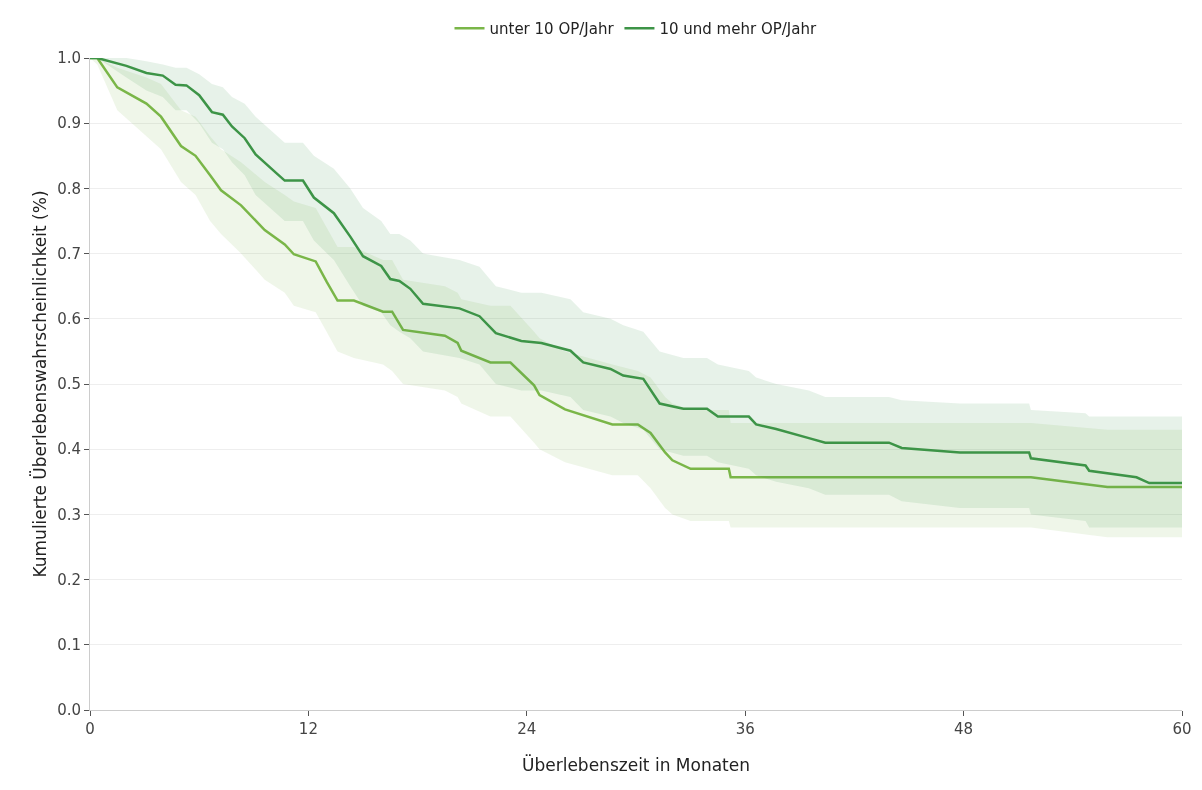 The height and width of the screenshot is (790, 1202). Describe the element at coordinates (308, 729) in the screenshot. I see `x-tick-label: 12` at that location.